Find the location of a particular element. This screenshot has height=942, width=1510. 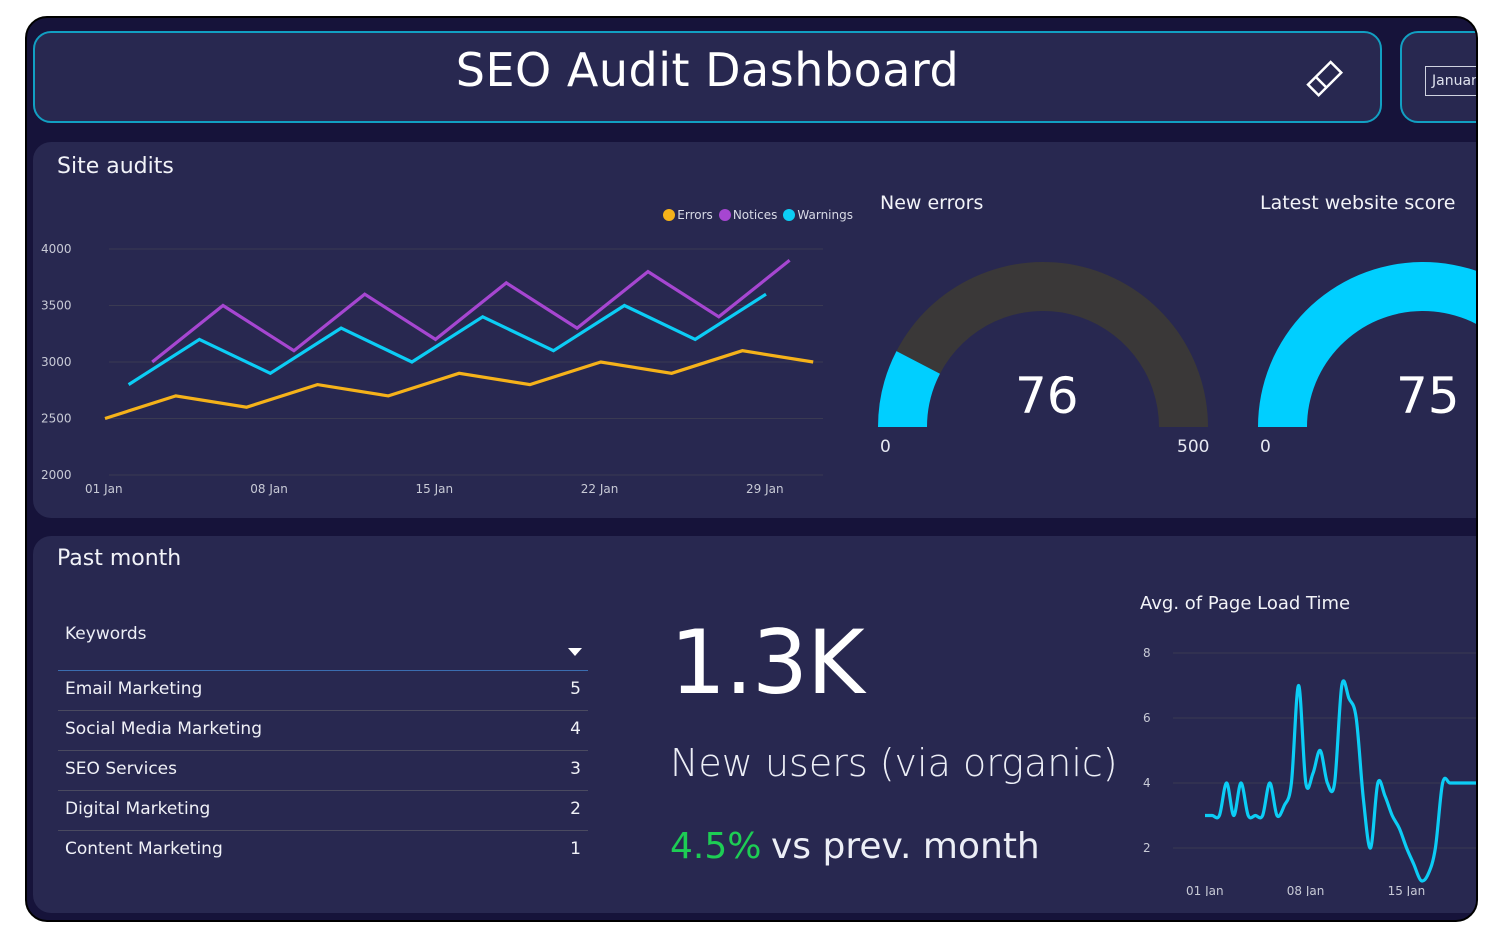

new-errors-title: New errors is located at coordinates (932, 203).